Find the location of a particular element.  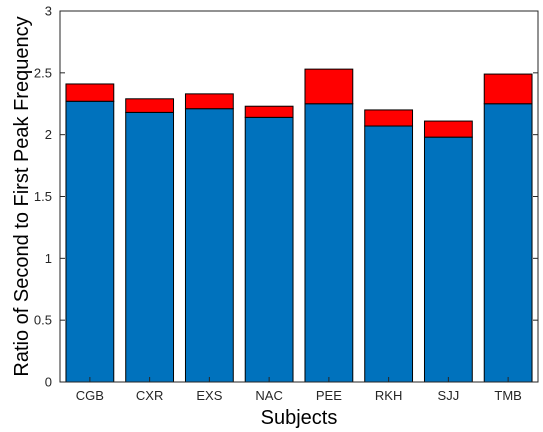

x-axis: CGB CXR EXS NAC PEE RKH SJJ TMB is located at coordinates (299, 390).